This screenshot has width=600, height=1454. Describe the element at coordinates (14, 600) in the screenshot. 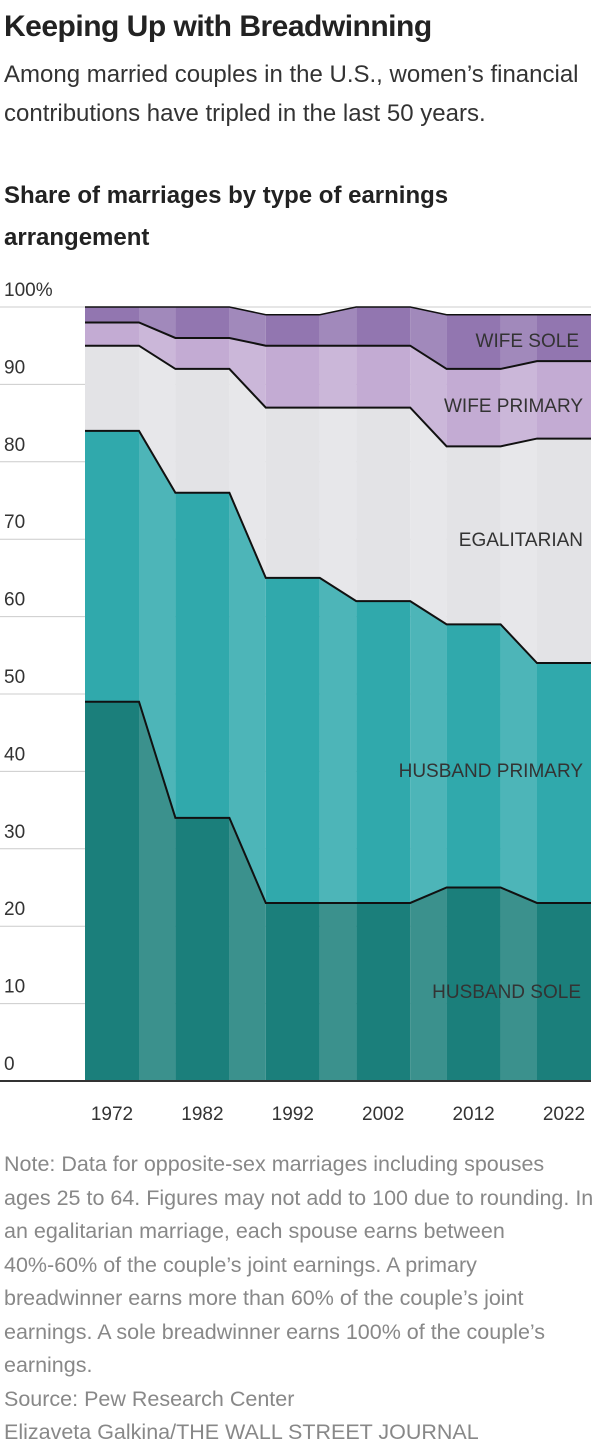

I see `y-tick-label: 60` at that location.